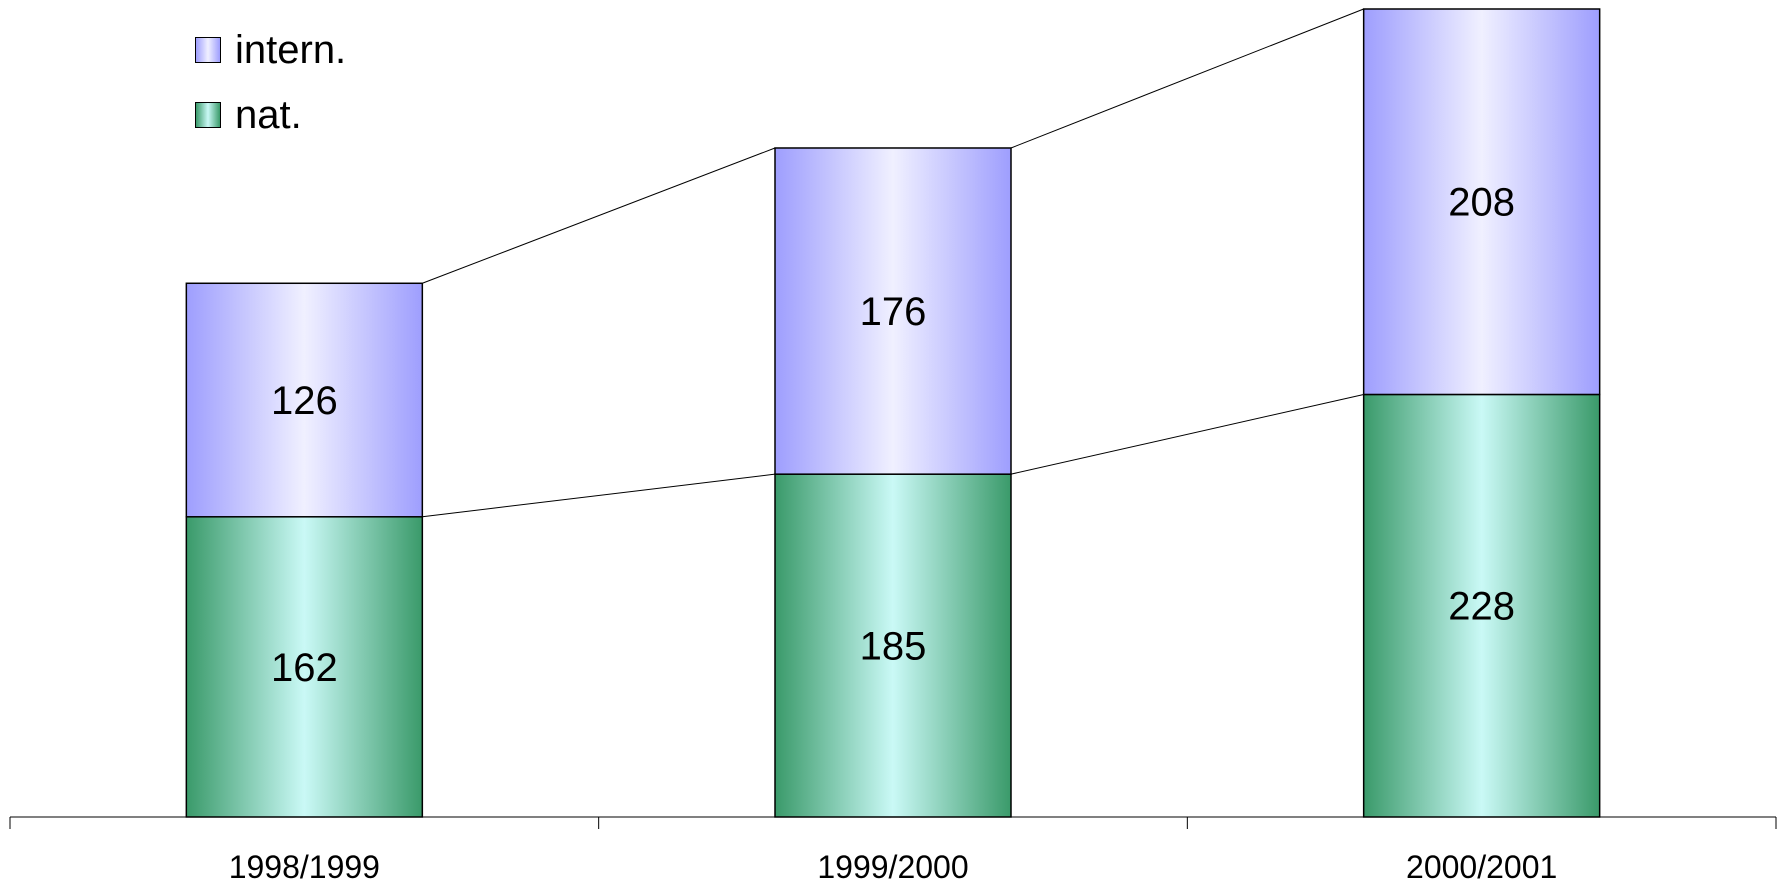 The width and height of the screenshot is (1785, 886). I want to click on x-tick-label: 1998/1999, so click(304, 867).